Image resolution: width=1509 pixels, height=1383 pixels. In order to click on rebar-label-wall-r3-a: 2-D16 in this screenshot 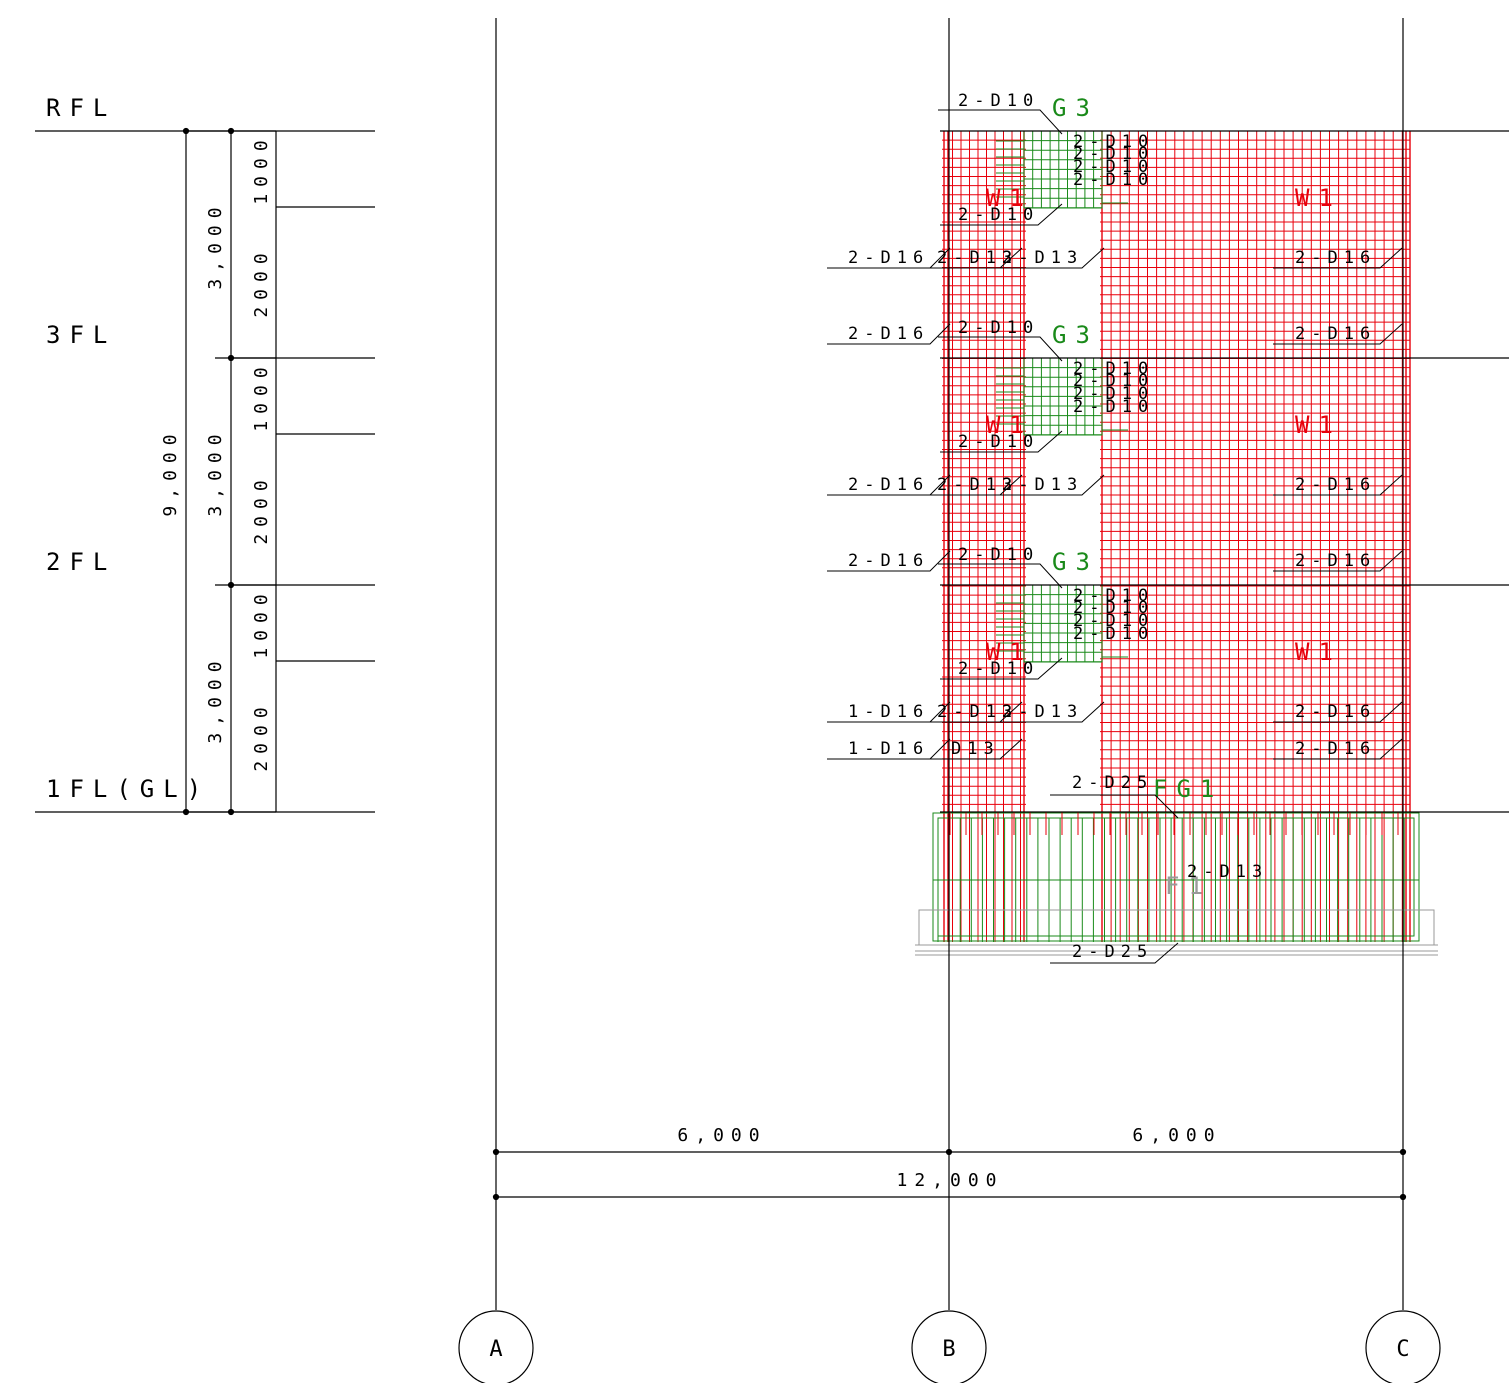, I will do `click(1335, 258)`.